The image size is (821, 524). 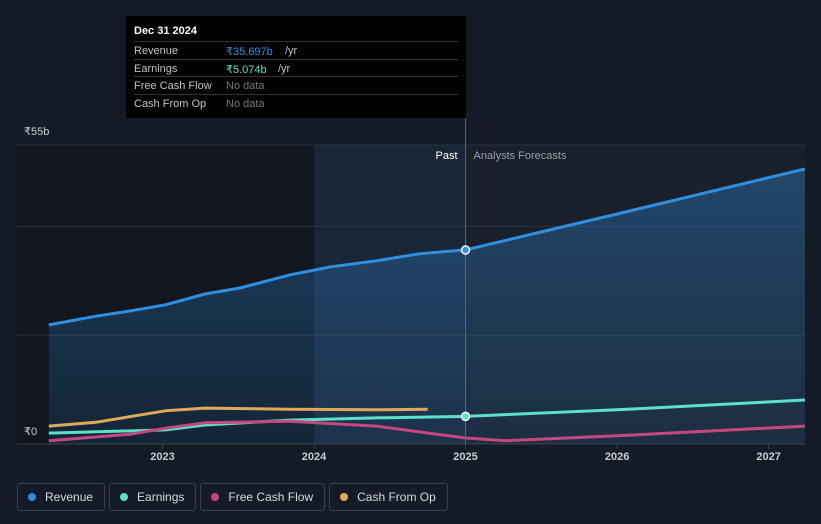 I want to click on tooltip-value: ₹35.697b, so click(x=249, y=52).